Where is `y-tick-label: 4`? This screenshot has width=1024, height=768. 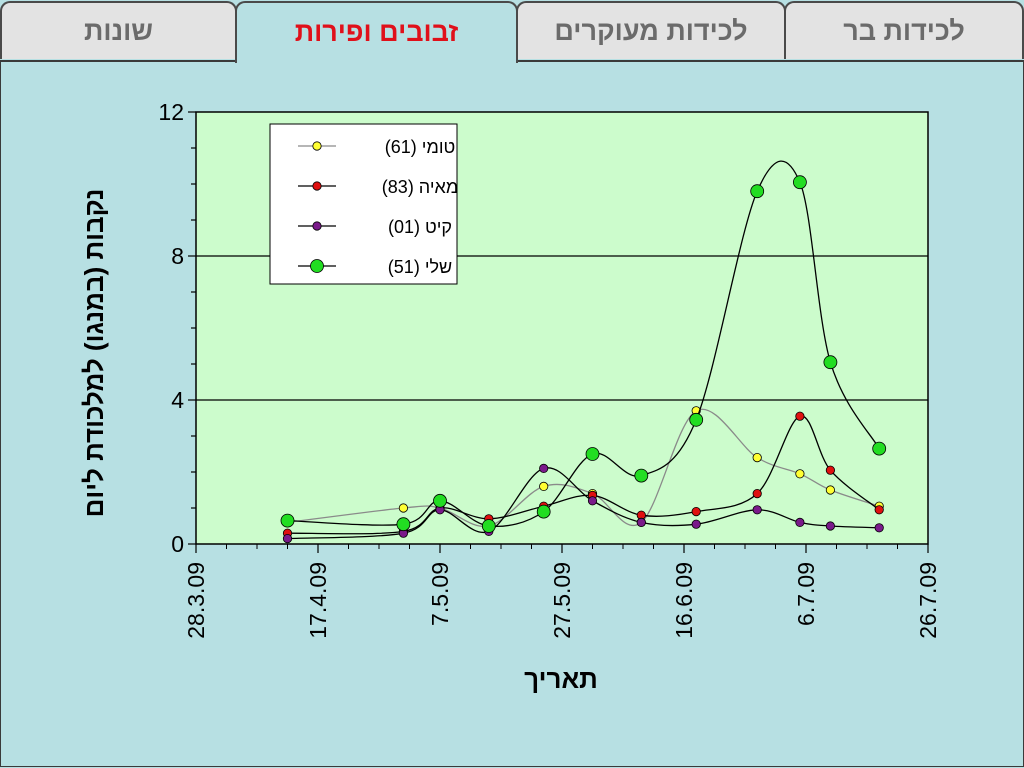 y-tick-label: 4 is located at coordinates (177, 400).